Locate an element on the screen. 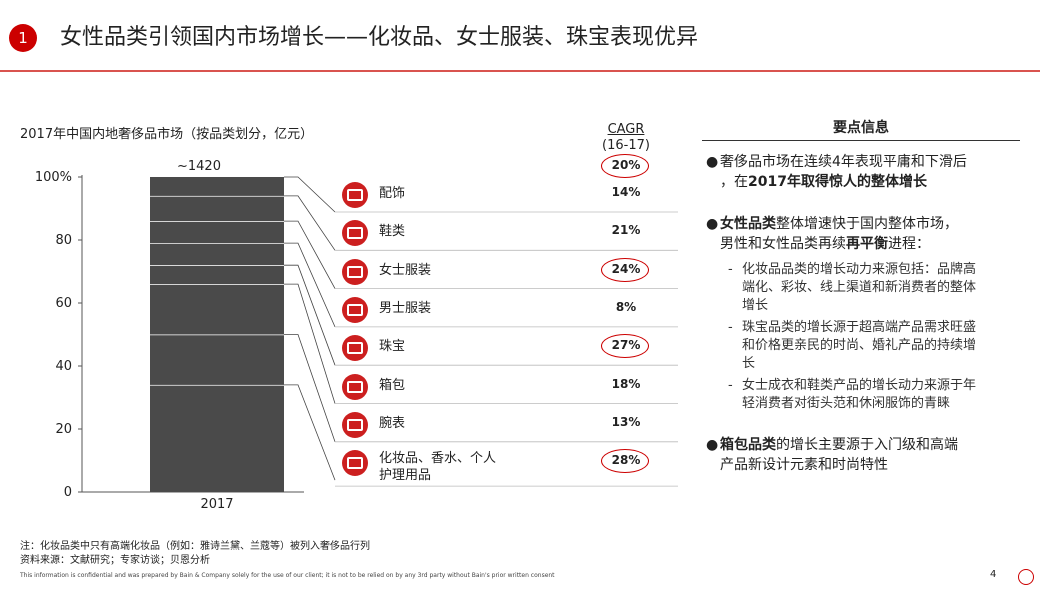 Image resolution: width=1056 pixels, height=592 pixels. bullet-text: 奢侈品市场在连续4年表现平庸和下滑后 is located at coordinates (843, 162).